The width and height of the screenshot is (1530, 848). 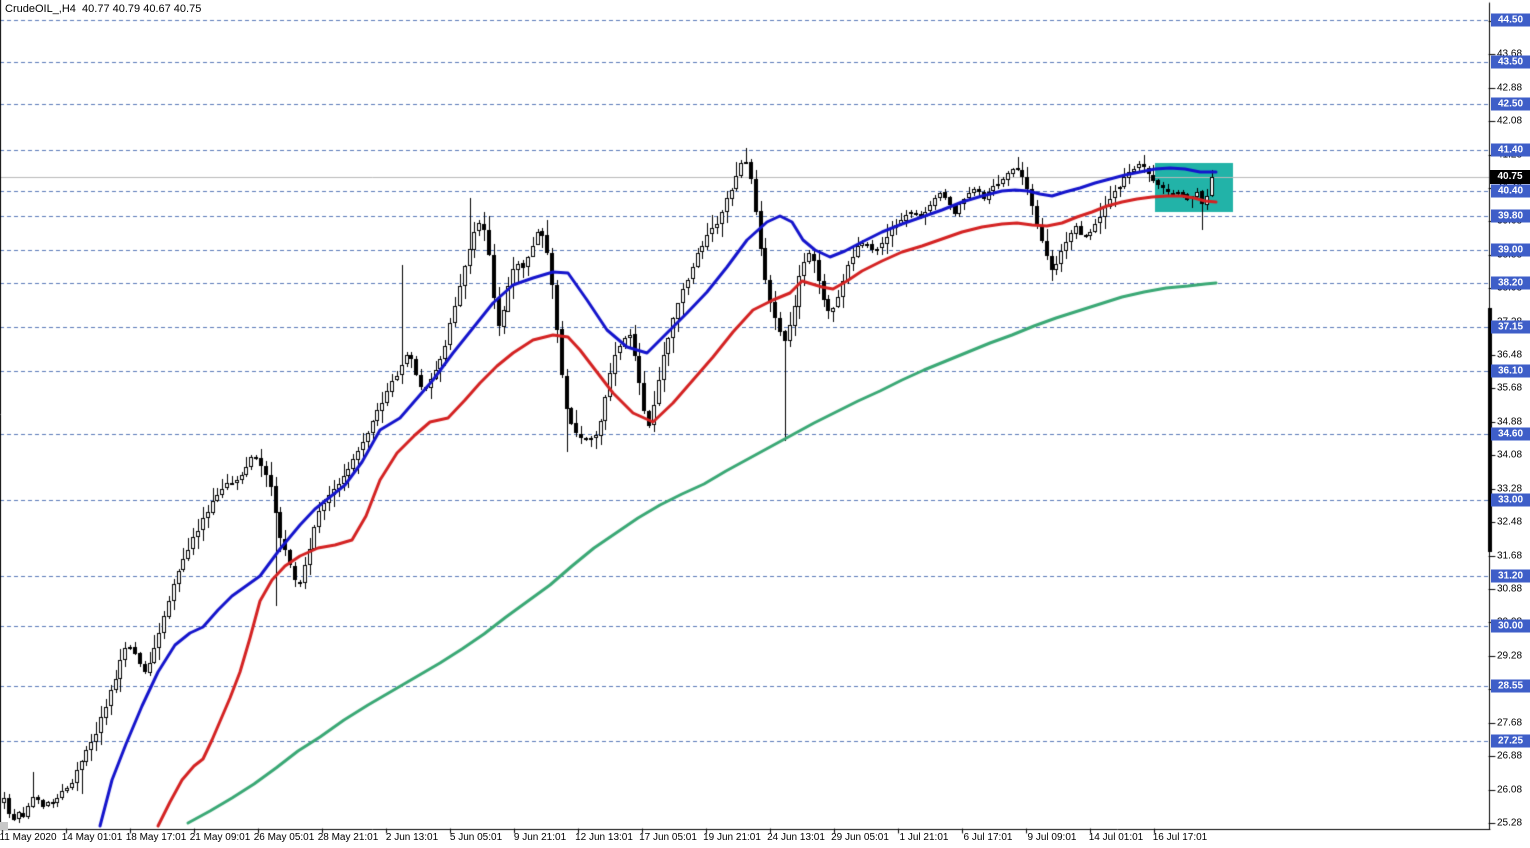 What do you see at coordinates (1510, 790) in the screenshot?
I see `price-tick-label: 26.08` at bounding box center [1510, 790].